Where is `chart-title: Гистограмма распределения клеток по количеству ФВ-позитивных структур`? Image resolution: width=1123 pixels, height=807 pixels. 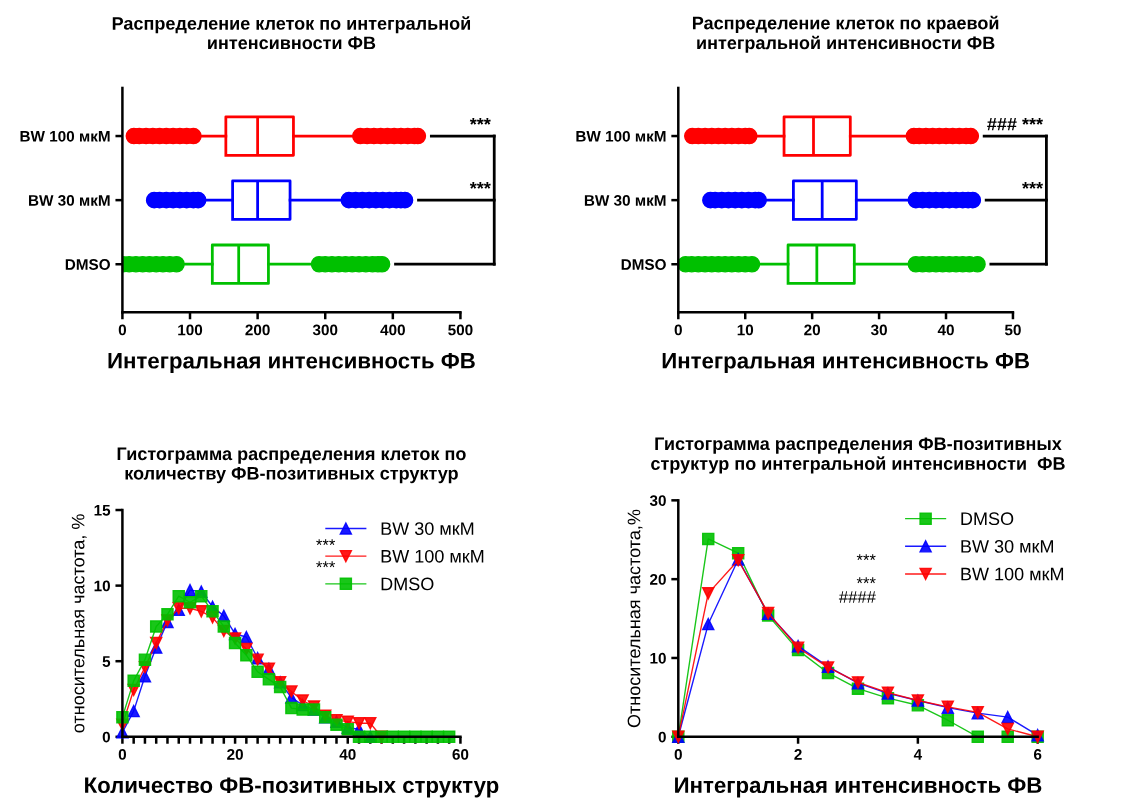 chart-title: Гистограмма распределения клеток по количеству ФВ-позитивных структур is located at coordinates (291, 465).